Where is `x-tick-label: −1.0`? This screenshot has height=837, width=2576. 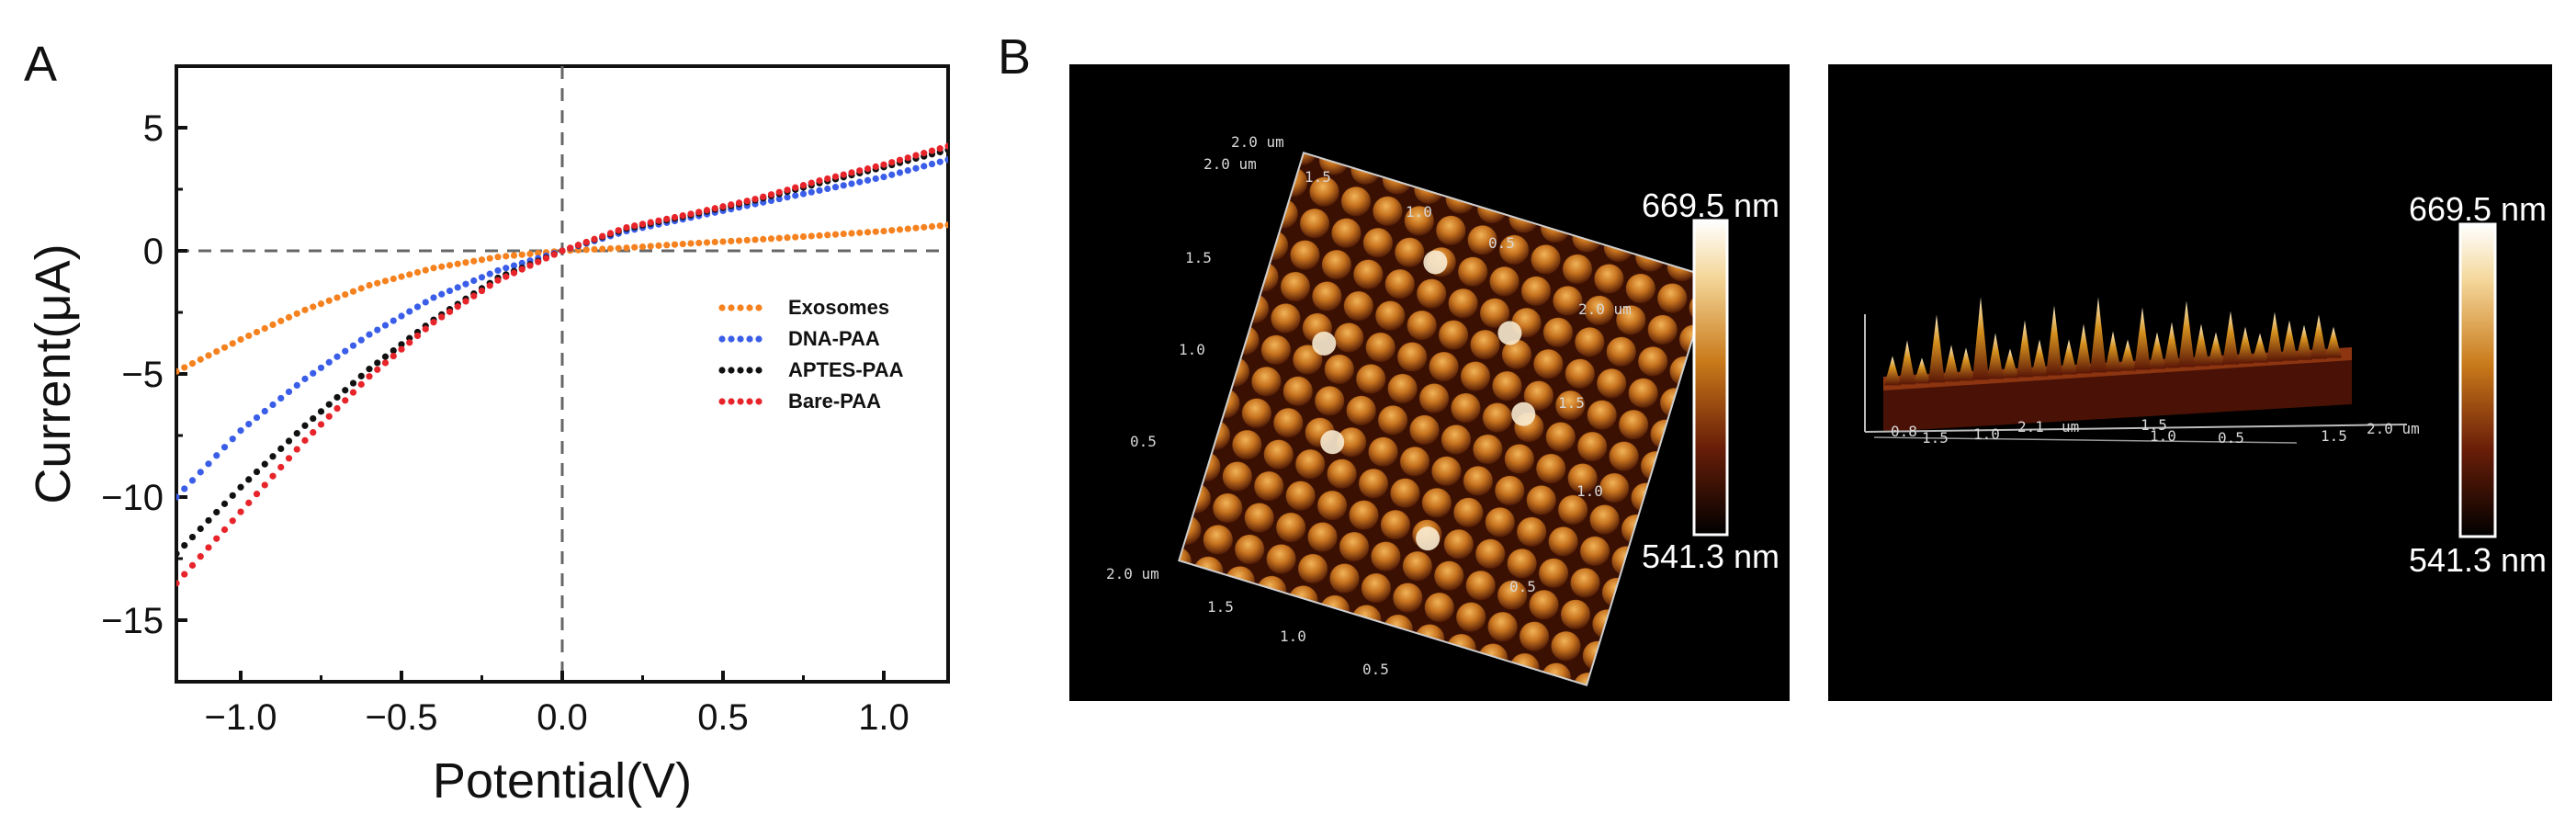 x-tick-label: −1.0 is located at coordinates (241, 717).